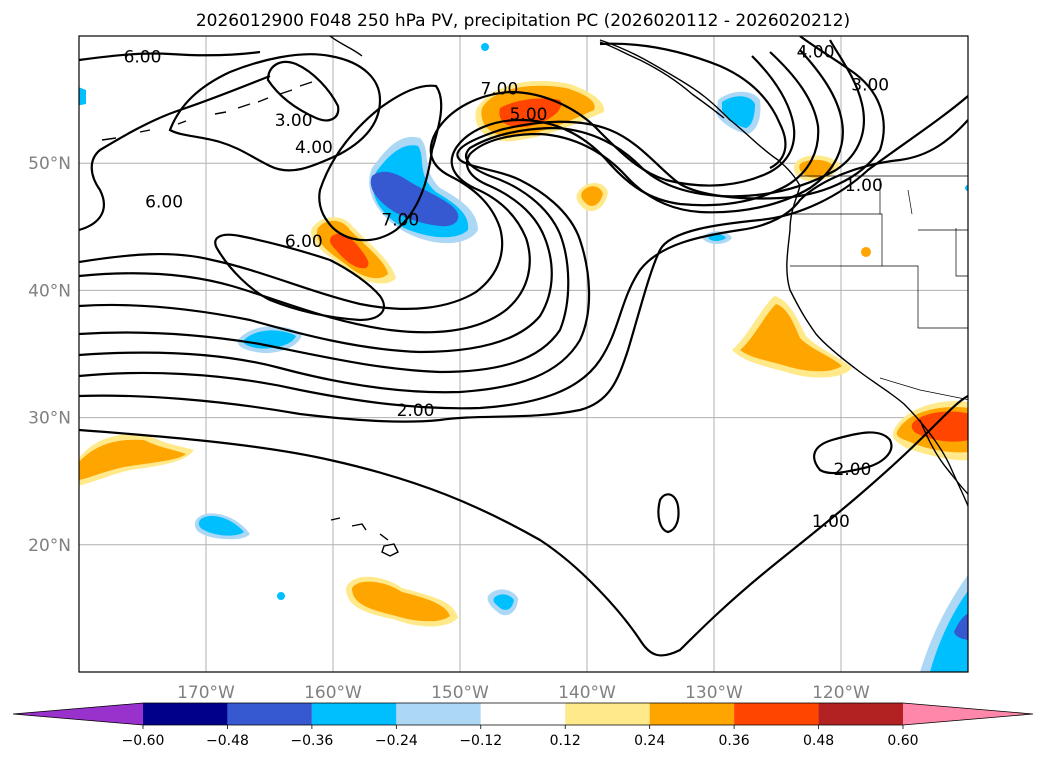 This screenshot has width=1047, height=765. What do you see at coordinates (714, 693) in the screenshot?
I see `x-tick-label: 130°W` at bounding box center [714, 693].